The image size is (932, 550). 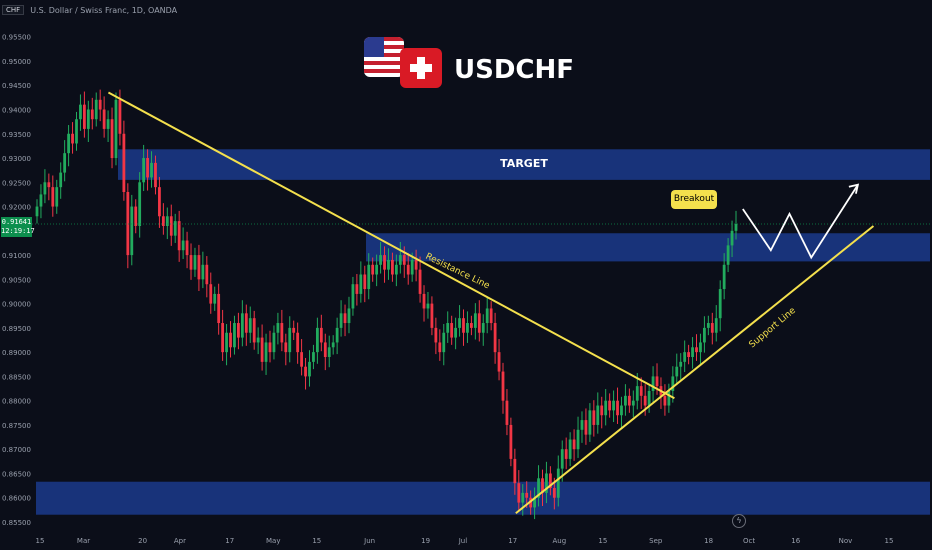 What do you see at coordinates (13, 10) in the screenshot?
I see `currency-box: CHF` at bounding box center [13, 10].